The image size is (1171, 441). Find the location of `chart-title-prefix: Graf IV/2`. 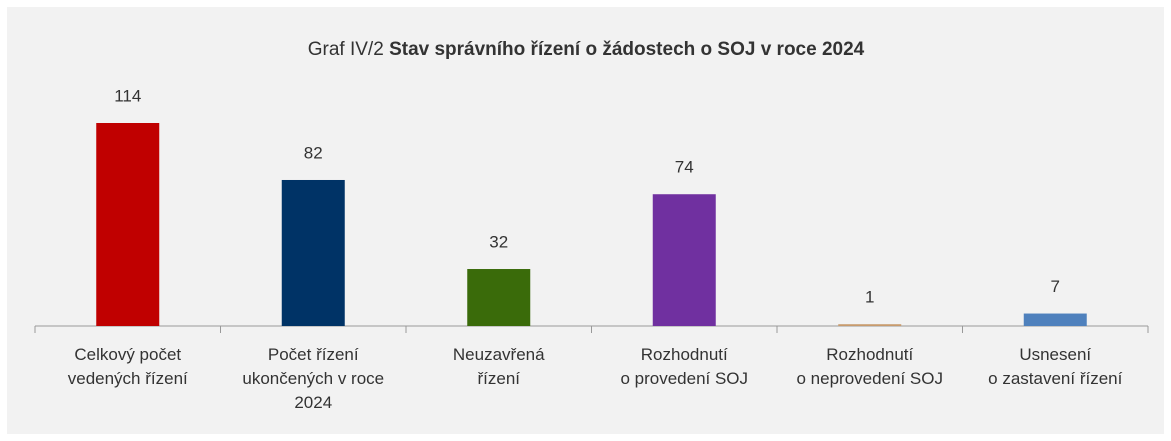

chart-title-prefix: Graf IV/2 is located at coordinates (346, 49).